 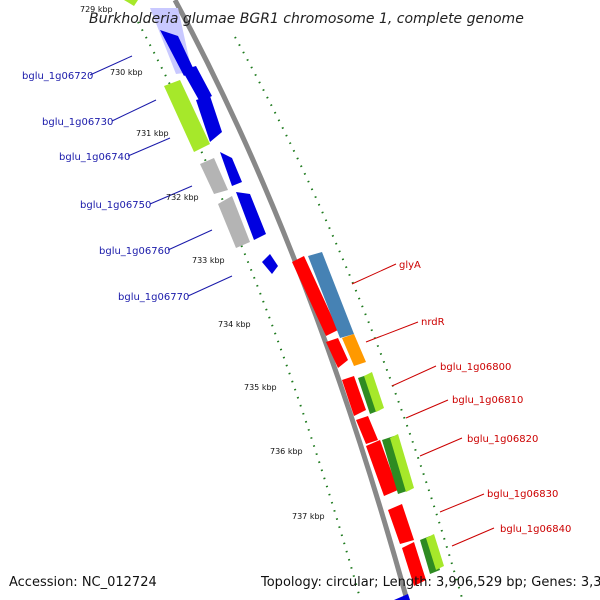 I want to click on kbp-label: 735 kbp, so click(x=260, y=387).